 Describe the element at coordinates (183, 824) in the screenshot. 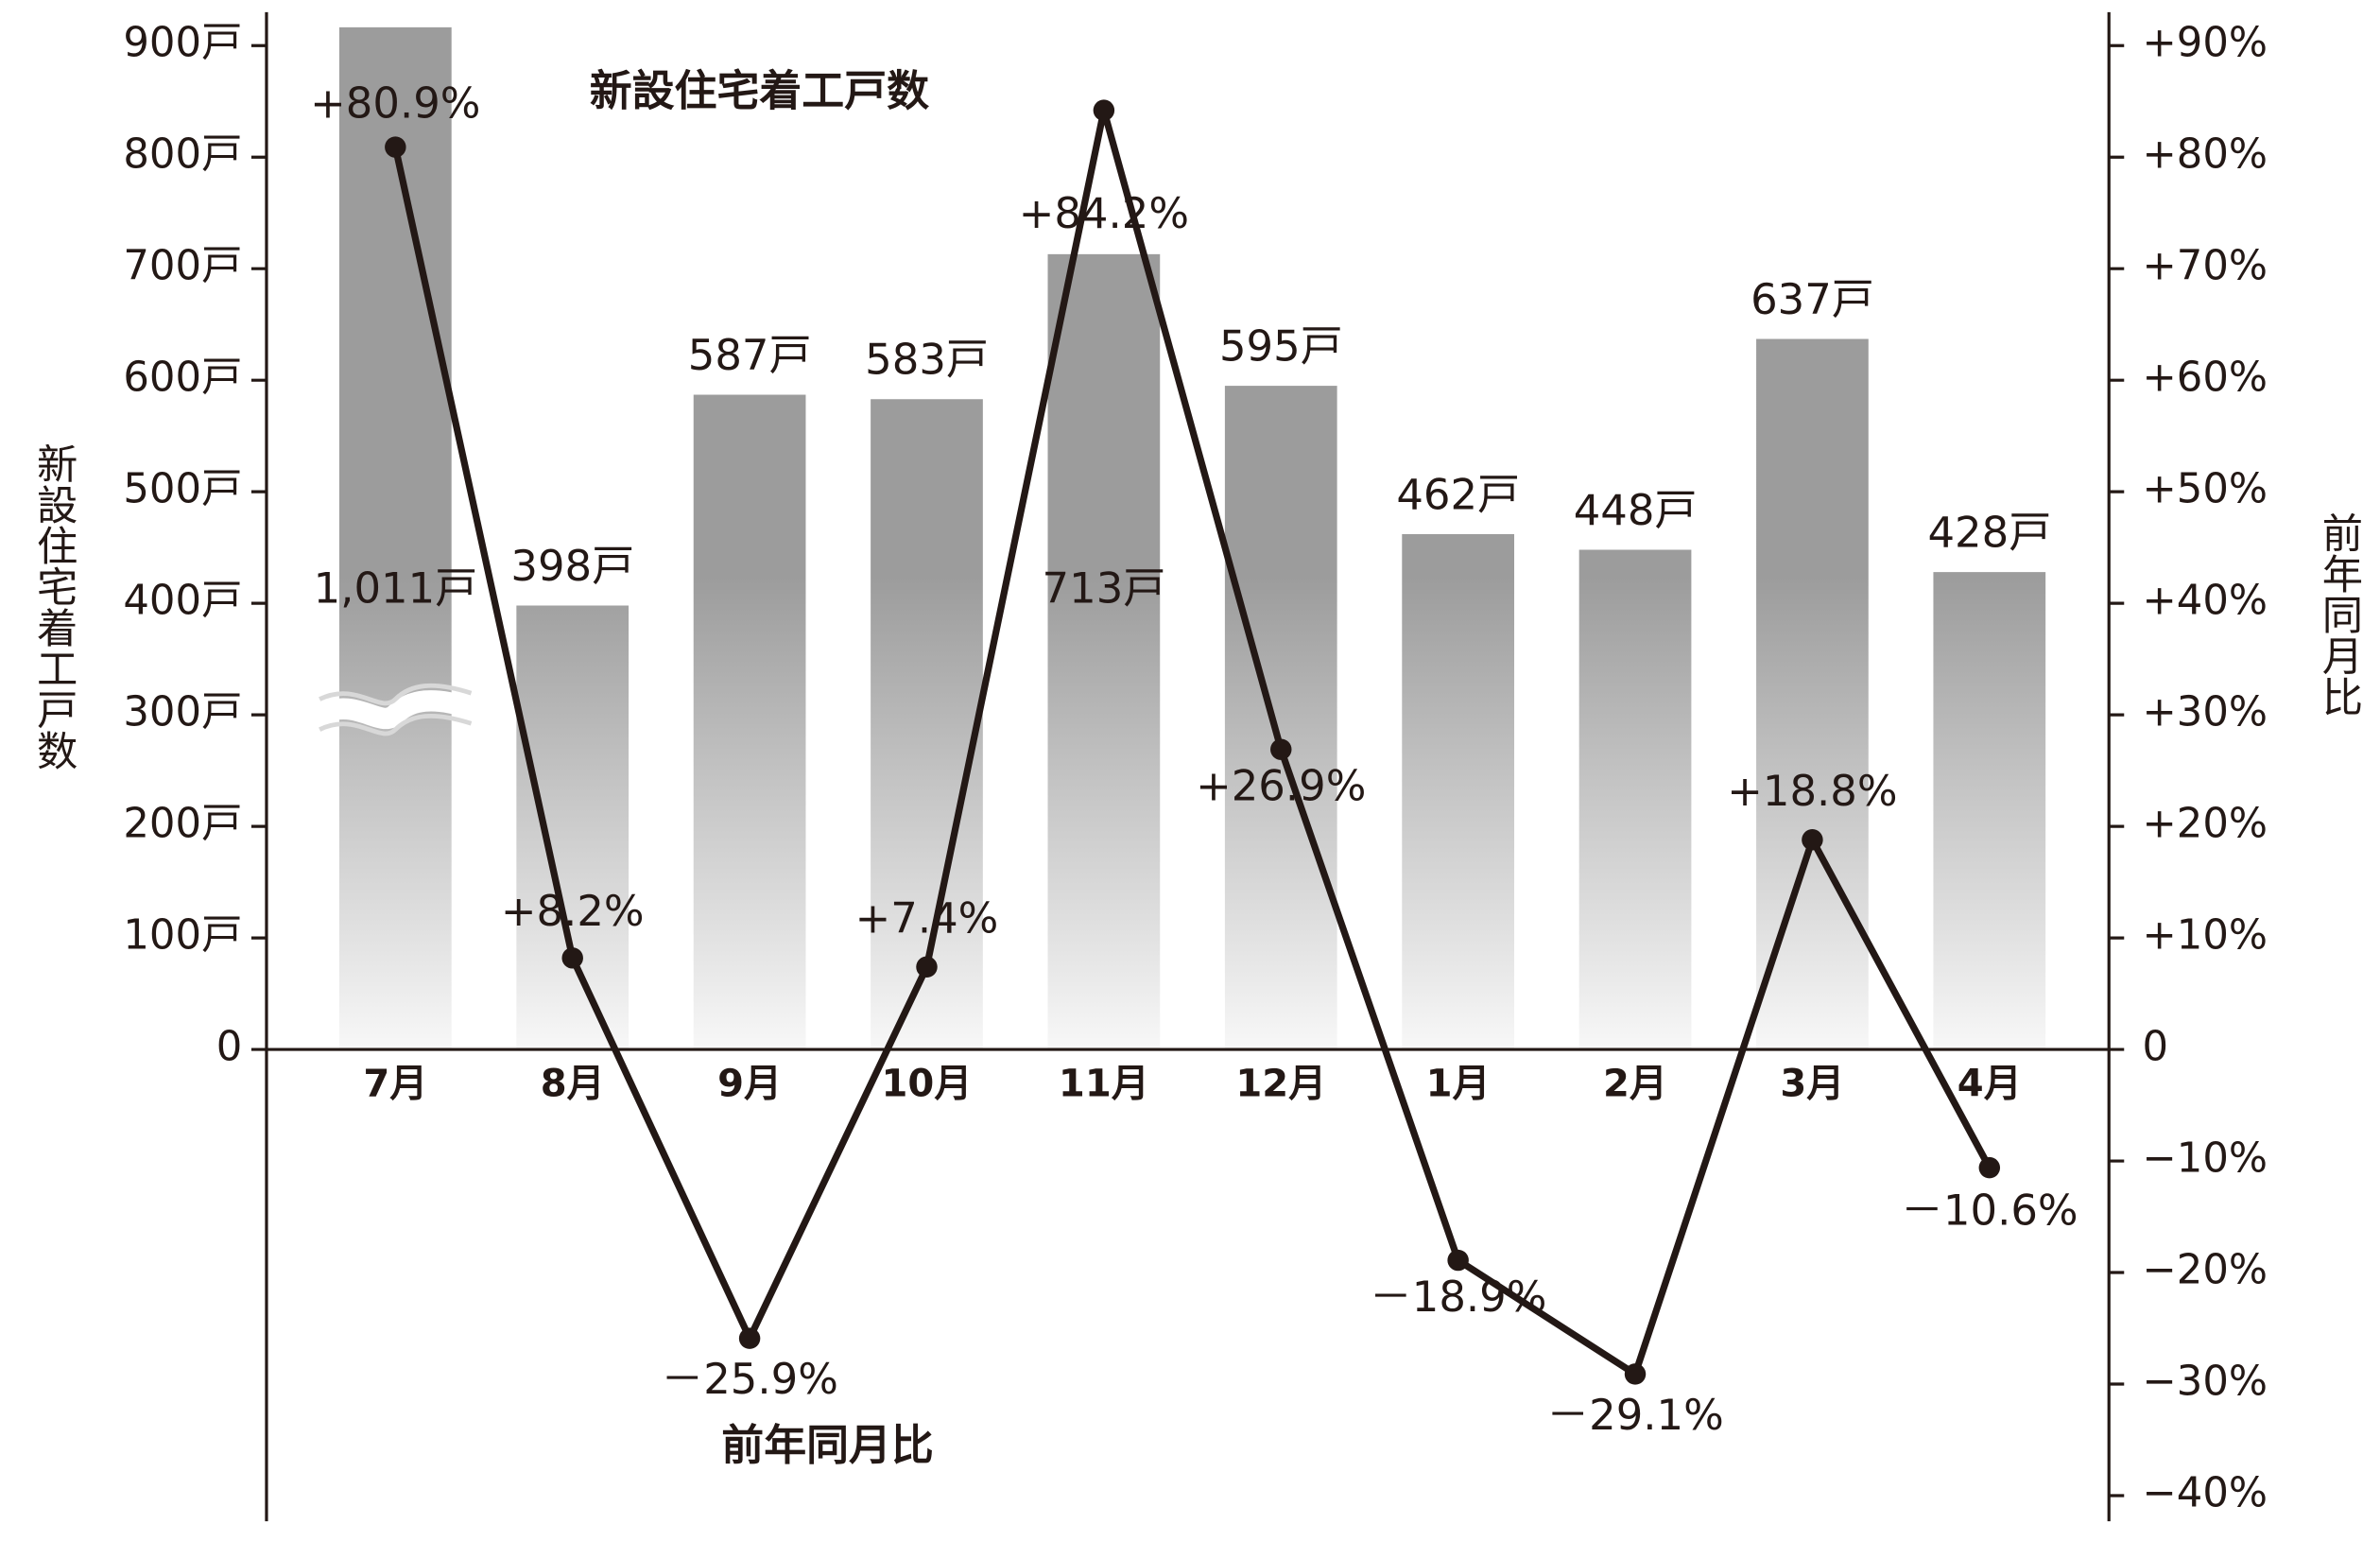

I see `y-tick-label: 200戸` at that location.